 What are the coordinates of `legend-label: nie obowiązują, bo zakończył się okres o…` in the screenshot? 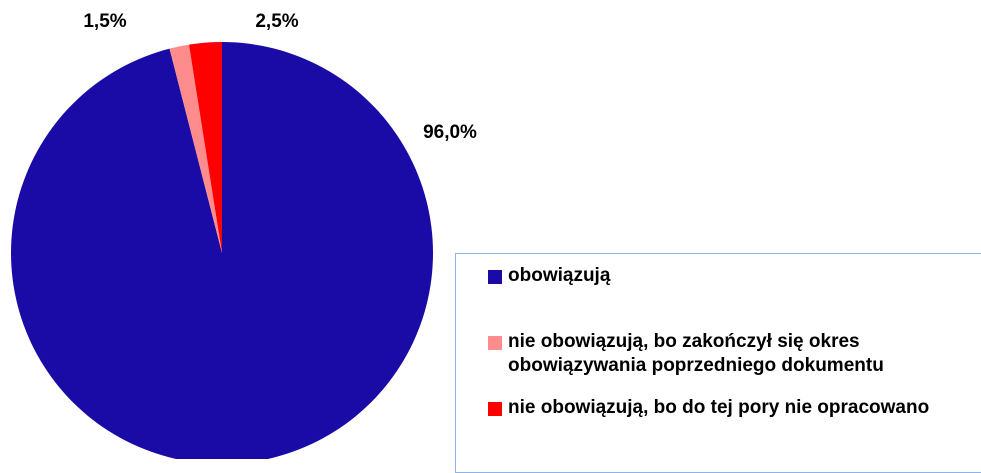 It's located at (696, 353).